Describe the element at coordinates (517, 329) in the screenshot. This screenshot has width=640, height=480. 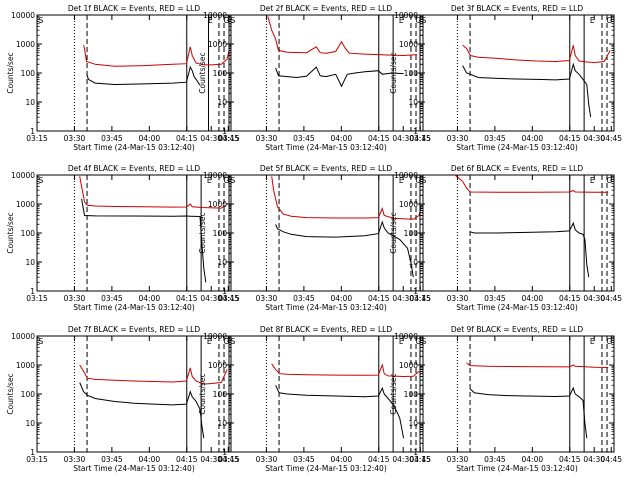
I see `panel-title: Det 9f BLACK = Events, RED = LLD` at that location.